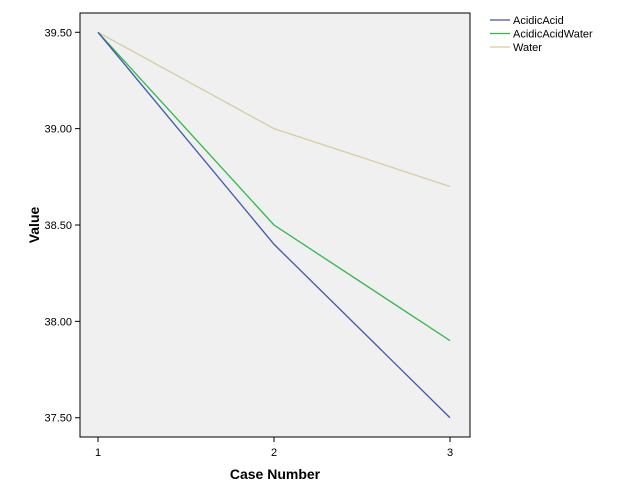 The width and height of the screenshot is (627, 502). What do you see at coordinates (58, 130) in the screenshot?
I see `y-tick-label: 39.00` at bounding box center [58, 130].